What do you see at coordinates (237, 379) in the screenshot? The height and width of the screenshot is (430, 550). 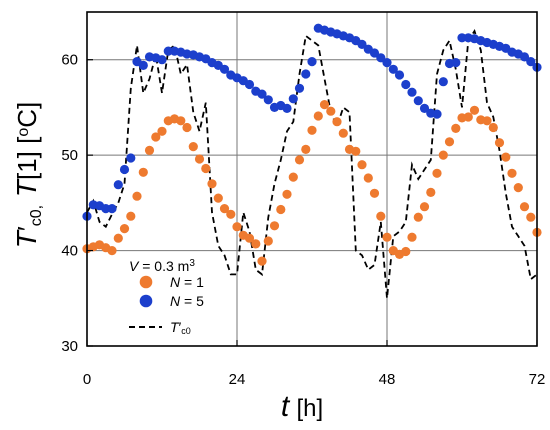 I see `x-tick-label: 24` at bounding box center [237, 379].